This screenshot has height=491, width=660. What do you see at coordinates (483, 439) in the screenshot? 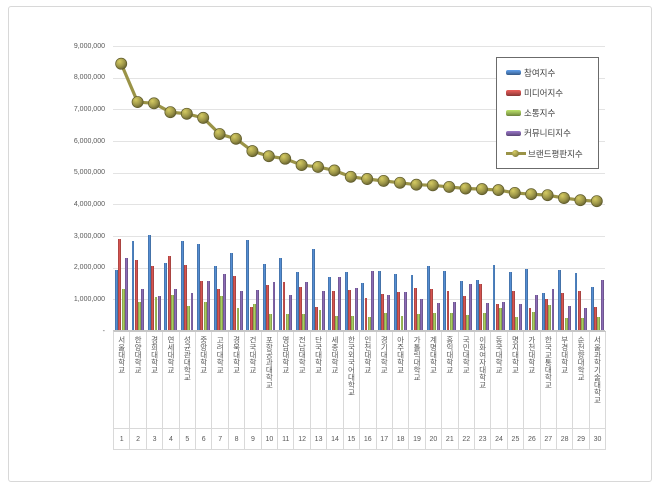
I see `rank-label: 23` at bounding box center [483, 439].